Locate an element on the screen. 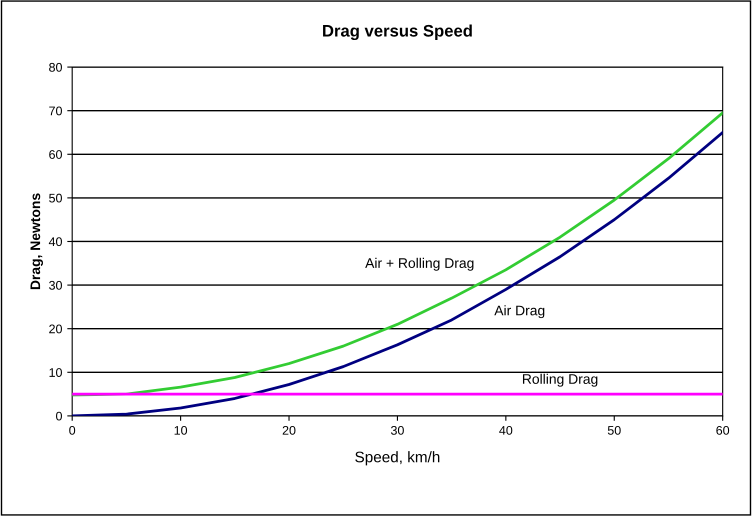 The width and height of the screenshot is (752, 516). y-tick-label: 30 is located at coordinates (55, 285).